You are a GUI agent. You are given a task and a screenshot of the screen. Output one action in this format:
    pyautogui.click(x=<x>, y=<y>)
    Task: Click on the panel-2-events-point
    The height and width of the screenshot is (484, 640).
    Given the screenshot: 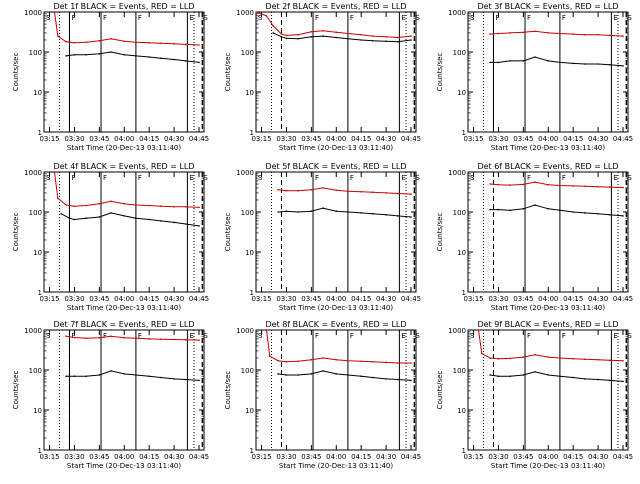 What is the action you would take?
    pyautogui.click(x=281, y=37)
    